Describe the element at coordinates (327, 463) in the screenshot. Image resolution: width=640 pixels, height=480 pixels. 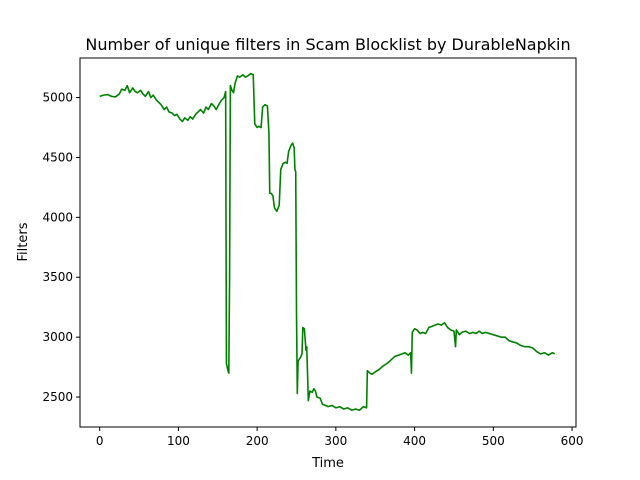
I see `x-axis-label: Time` at that location.